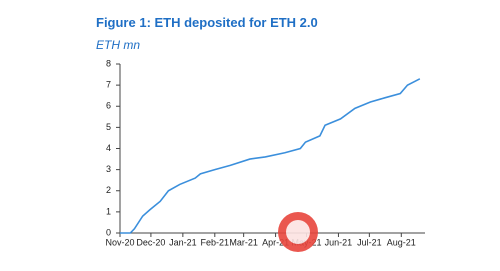  Describe the element at coordinates (369, 242) in the screenshot. I see `x-tick-label: Jul-21` at that location.